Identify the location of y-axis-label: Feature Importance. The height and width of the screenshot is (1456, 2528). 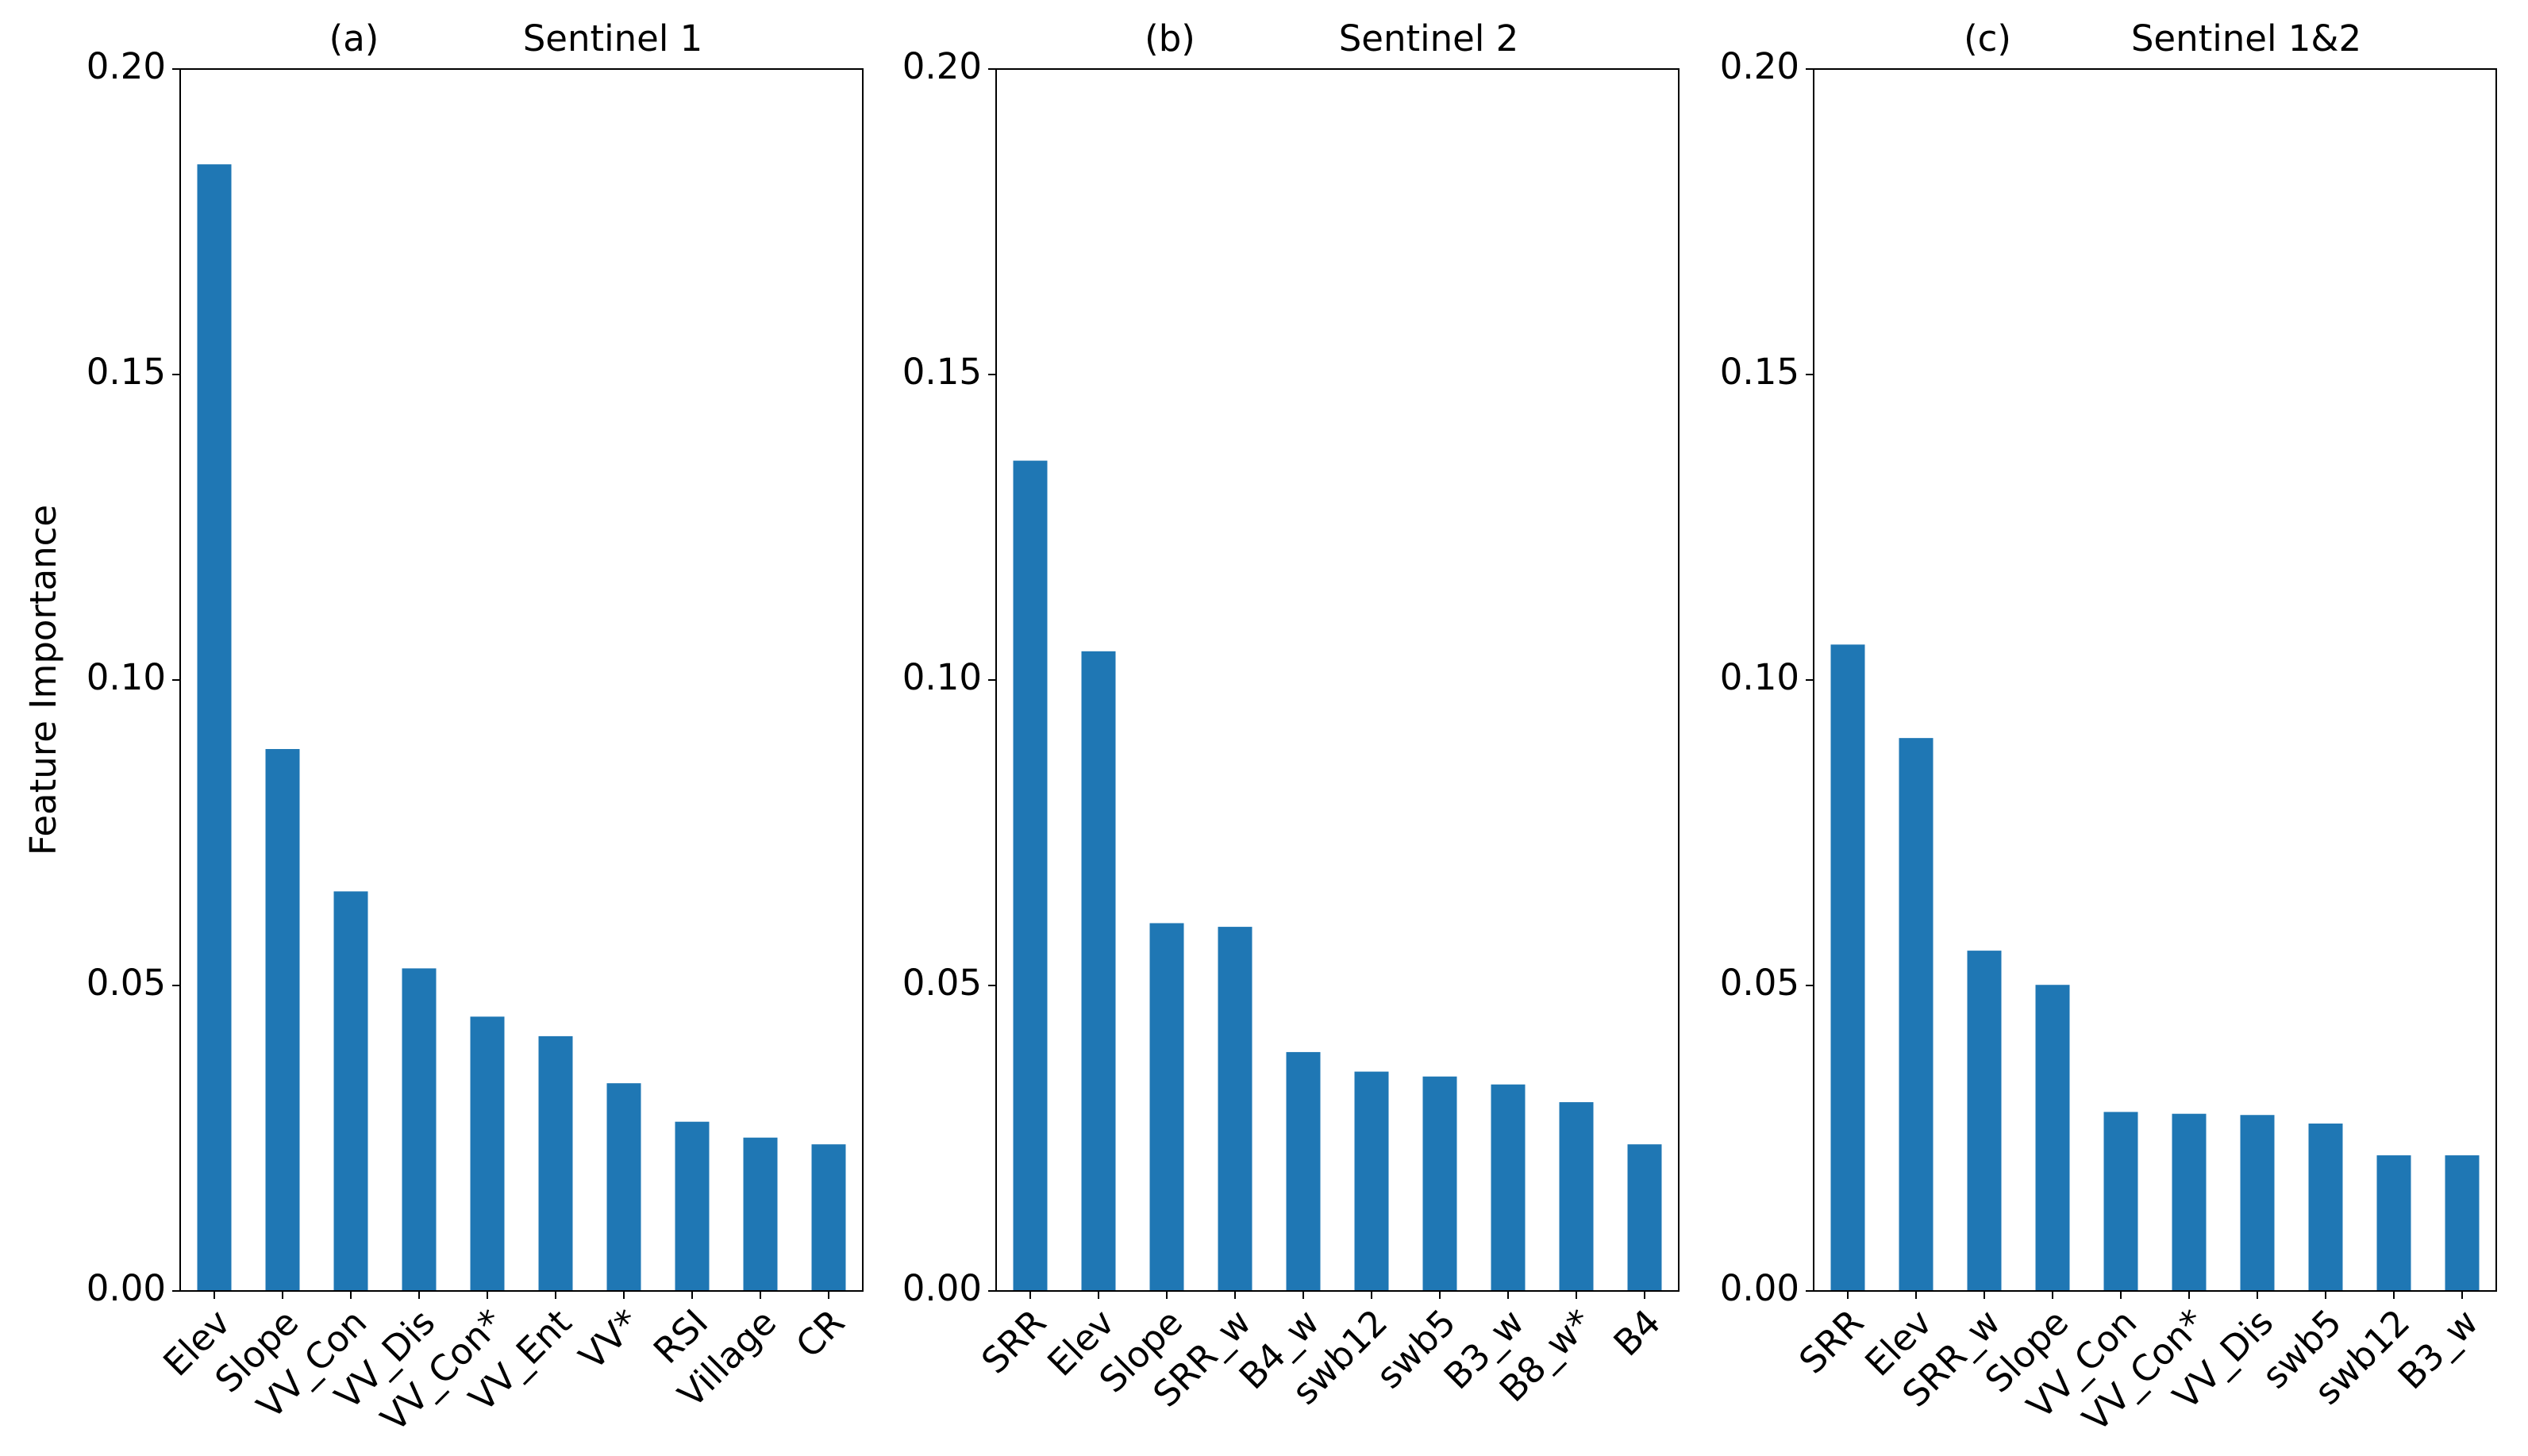
(43, 680).